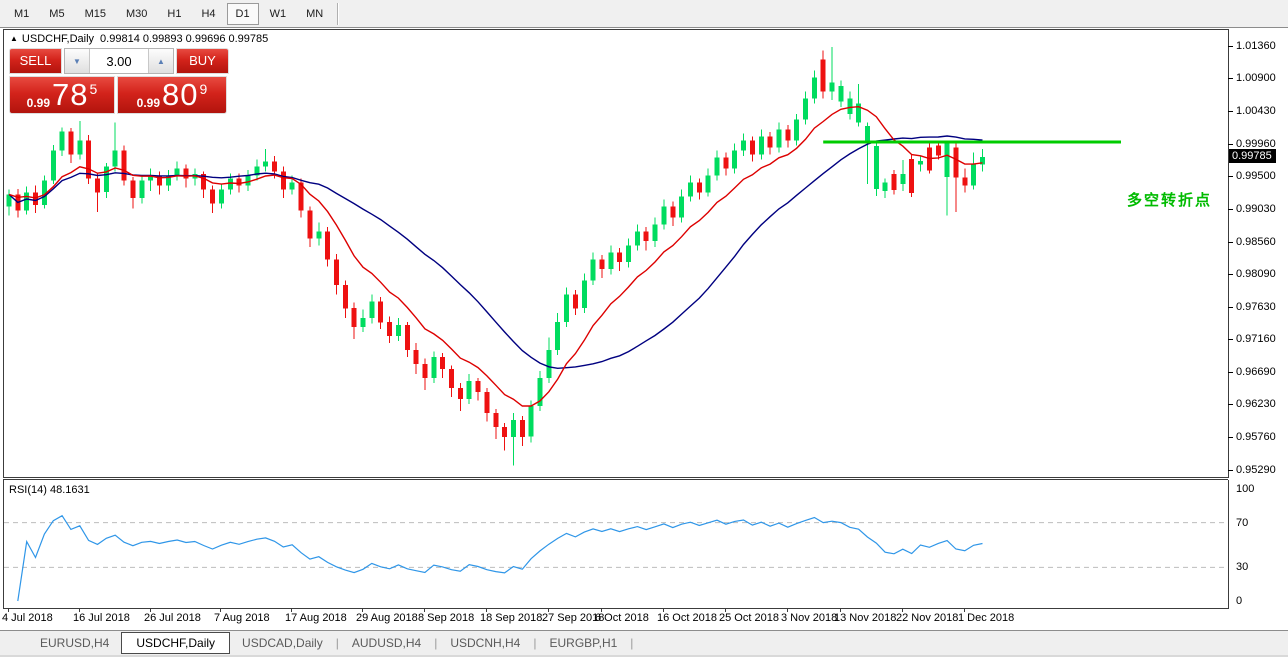 This screenshot has height=657, width=1288. I want to click on timeframe-button-h1: H1, so click(174, 13).